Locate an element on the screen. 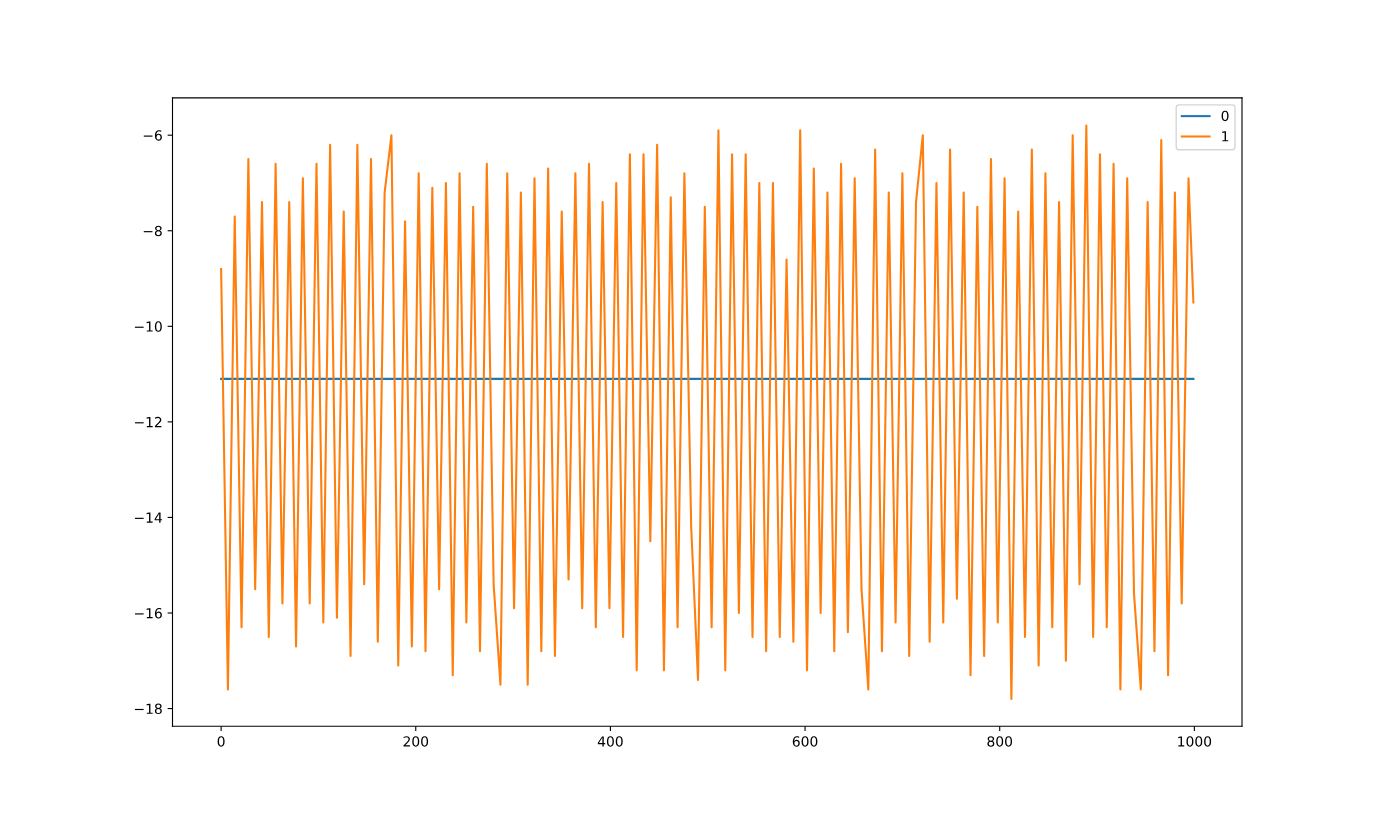  legend-label: 1 is located at coordinates (1225, 136).